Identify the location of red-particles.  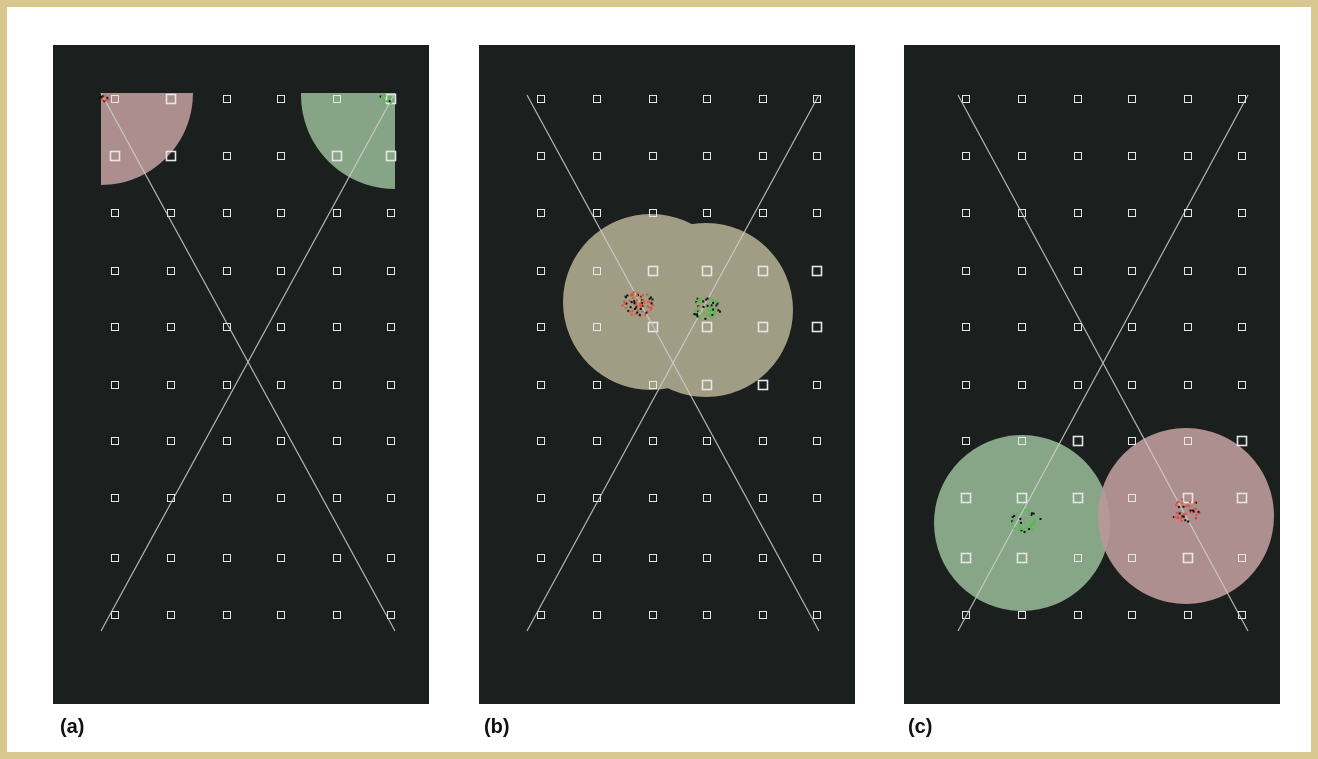
(104, 98).